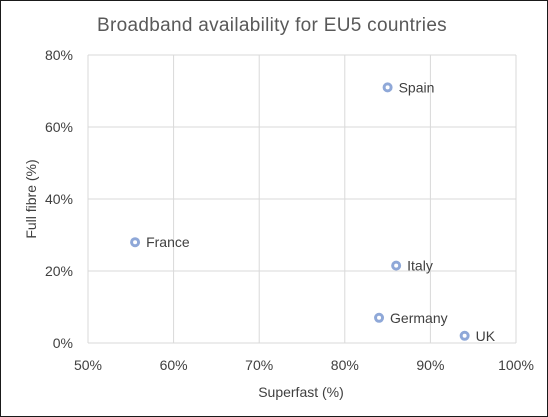 The image size is (548, 417). What do you see at coordinates (168, 242) in the screenshot?
I see `point-label-france: France` at bounding box center [168, 242].